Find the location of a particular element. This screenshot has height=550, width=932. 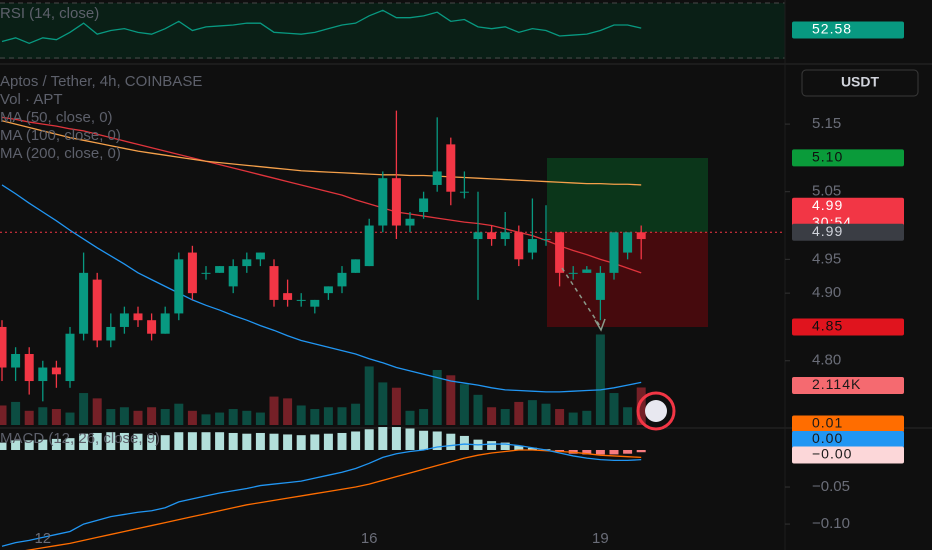

rsi-band is located at coordinates (392, 31).